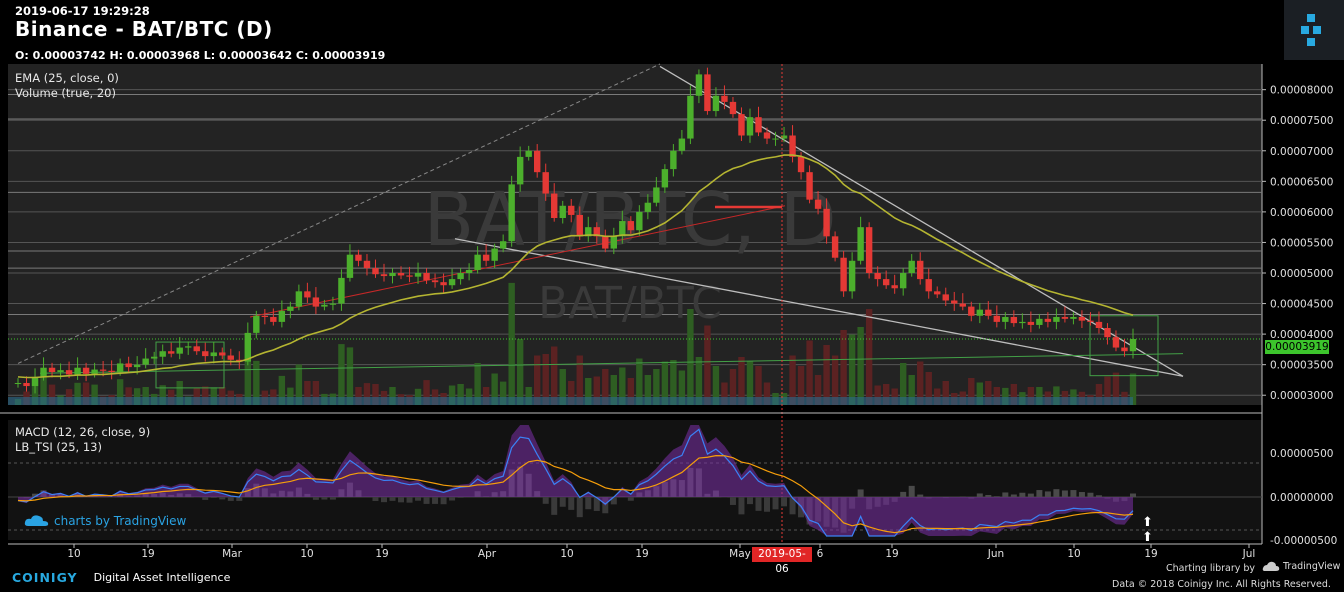  I want to click on volume-legend: Volume (true, 20), so click(65, 93).